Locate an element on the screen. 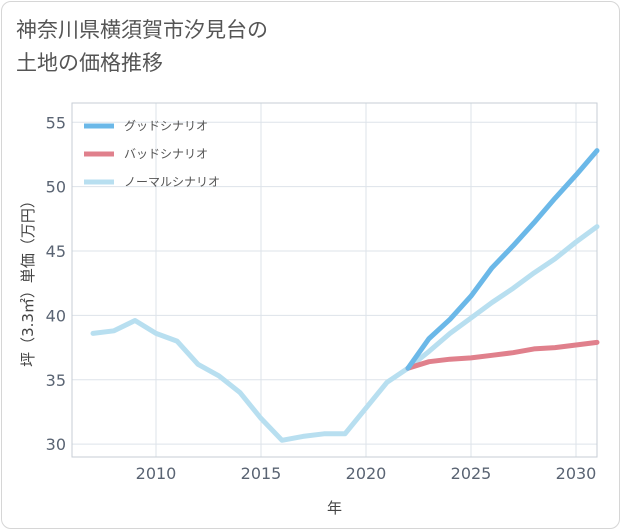  chart-title: 神奈川県横須賀市汐見台の 土地の価格推移 is located at coordinates (142, 47).